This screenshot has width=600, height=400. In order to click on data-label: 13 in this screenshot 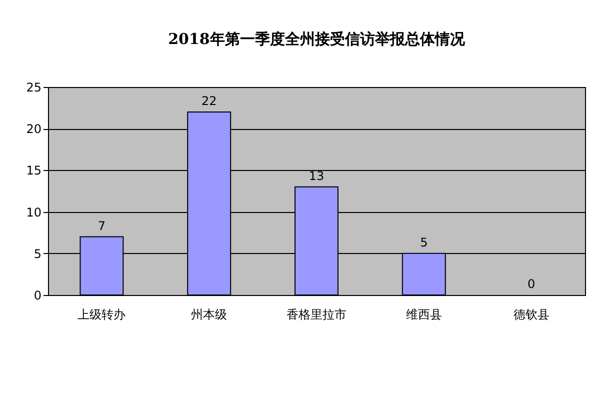, I will do `click(316, 175)`.